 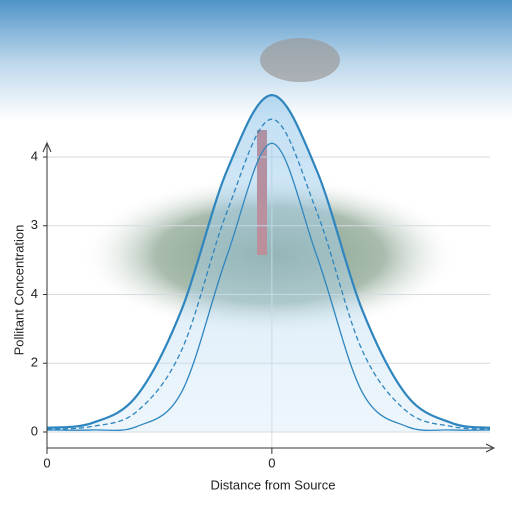 What do you see at coordinates (34, 362) in the screenshot?
I see `y-tick-label: 2` at bounding box center [34, 362].